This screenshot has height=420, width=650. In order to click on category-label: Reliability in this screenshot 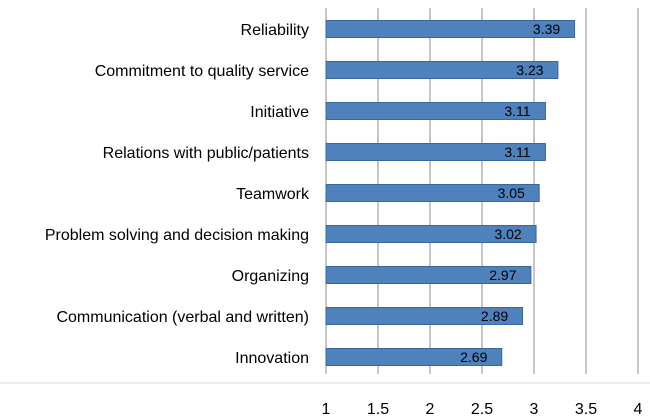, I will do `click(275, 30)`.